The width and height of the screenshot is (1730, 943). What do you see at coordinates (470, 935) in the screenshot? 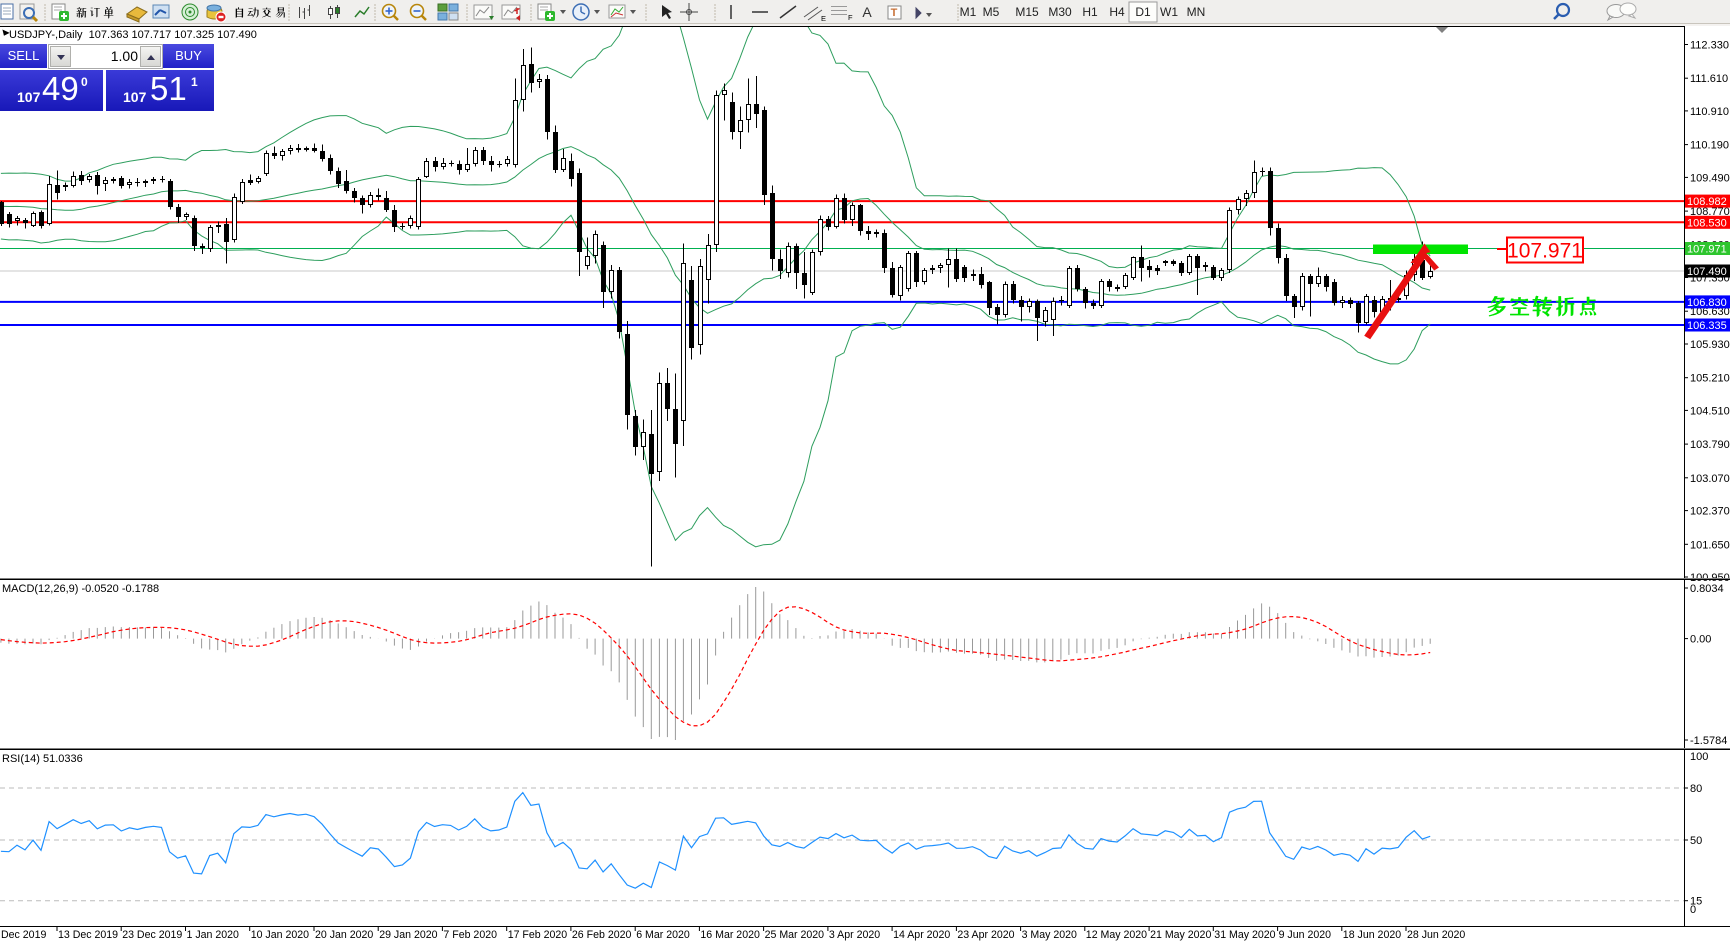
I see `svg-text: 7 Feb 2020` at bounding box center [470, 935].